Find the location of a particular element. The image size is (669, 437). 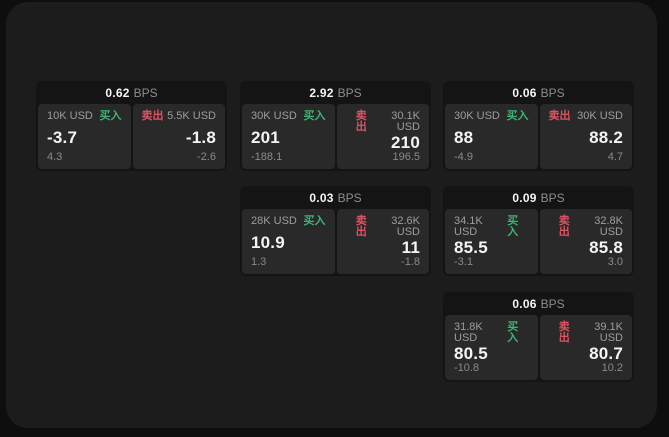

bps-header: 0.62 BPS is located at coordinates (131, 92).